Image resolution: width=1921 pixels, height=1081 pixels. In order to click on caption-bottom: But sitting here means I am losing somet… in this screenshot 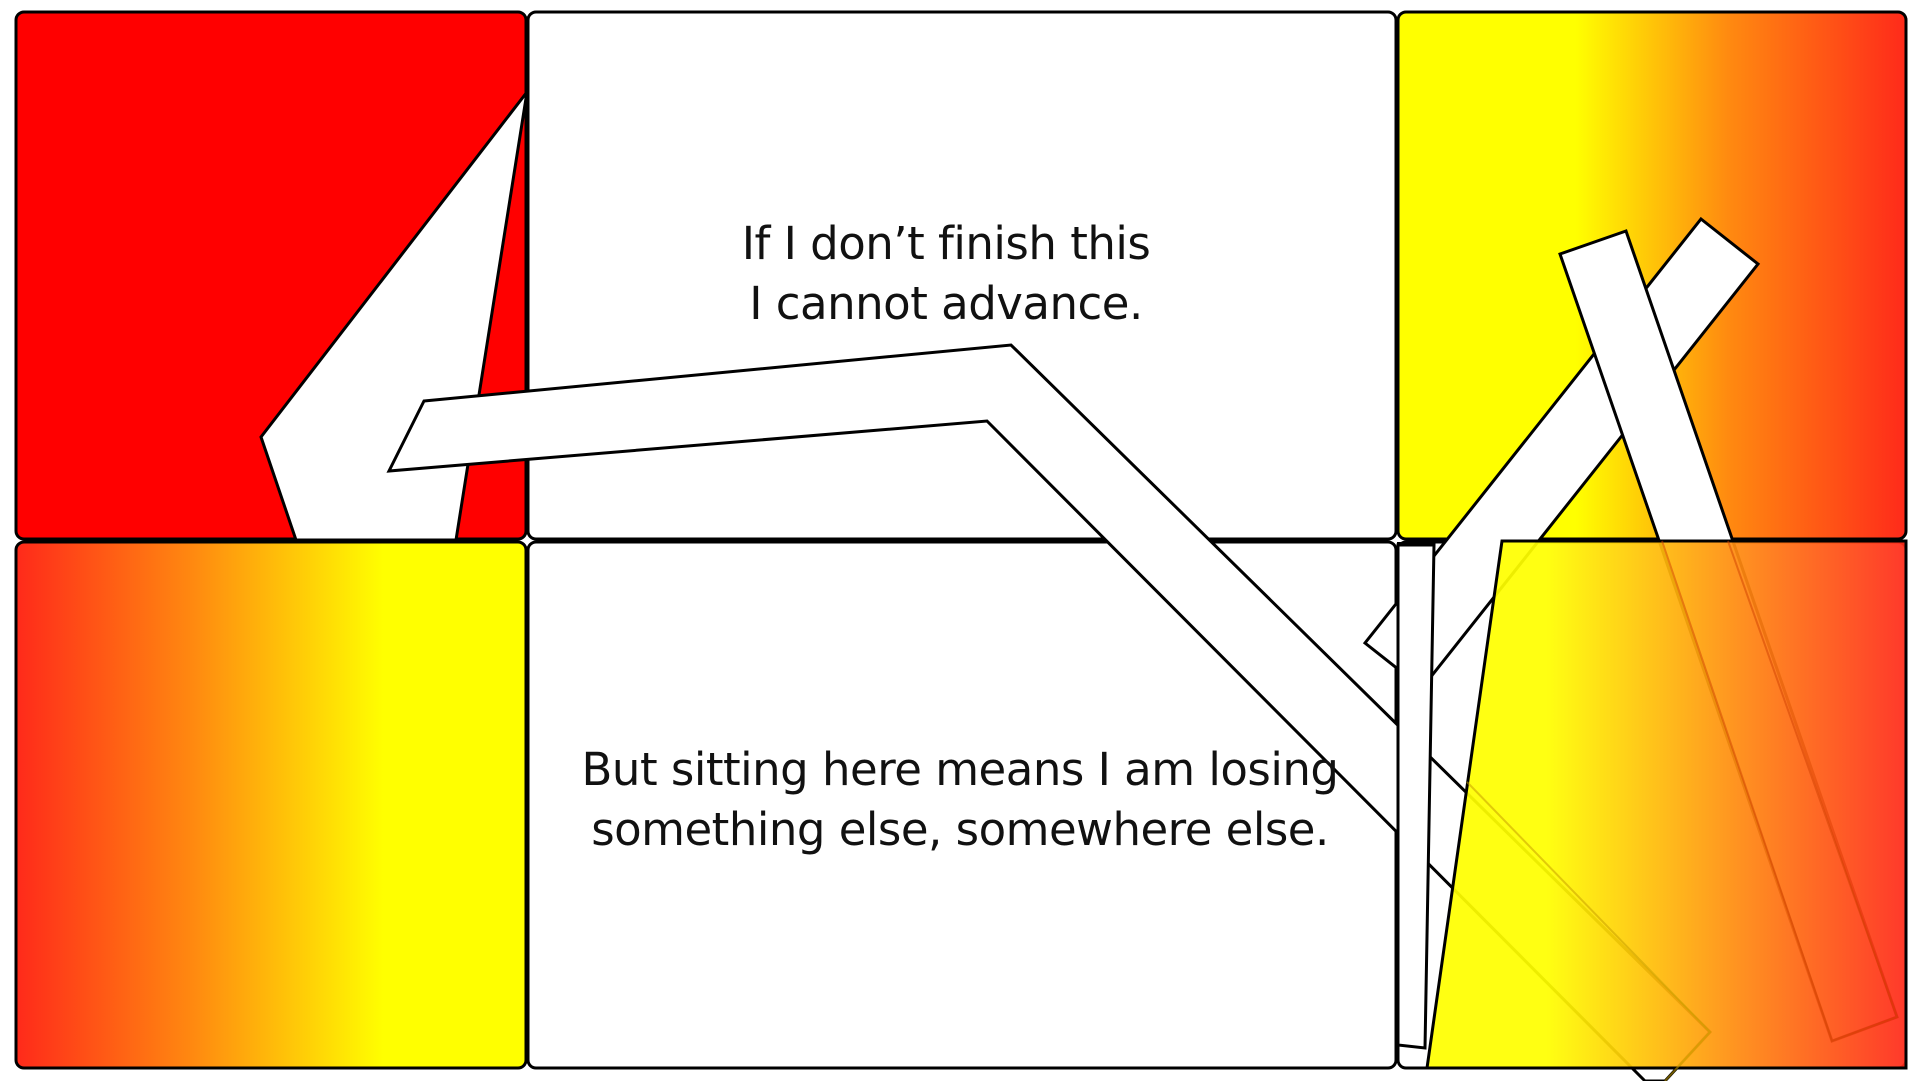, I will do `click(960, 800)`.